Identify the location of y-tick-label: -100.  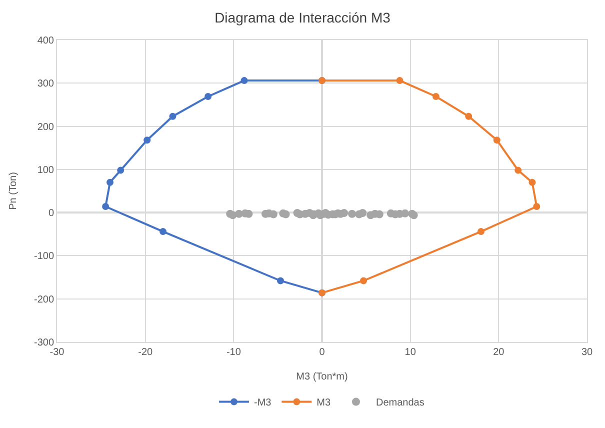
(44, 256).